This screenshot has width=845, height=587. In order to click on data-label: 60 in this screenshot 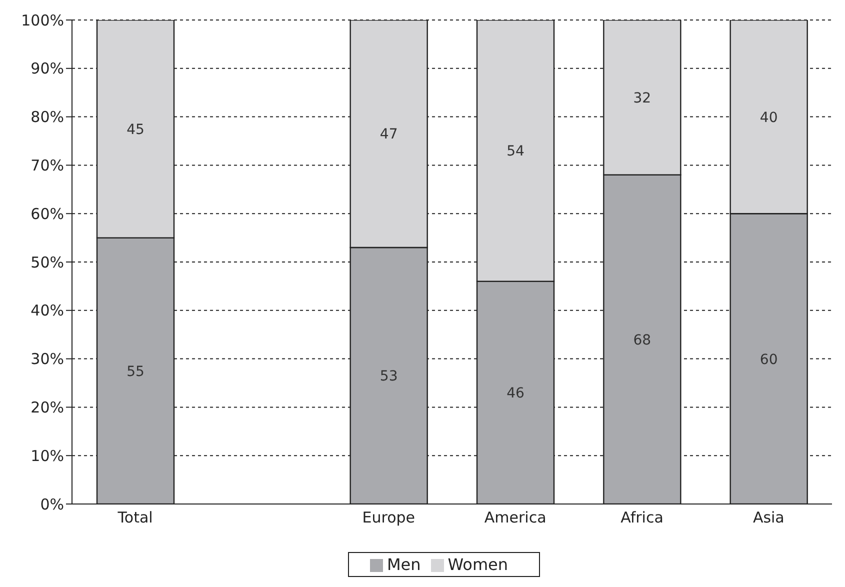, I will do `click(769, 360)`.